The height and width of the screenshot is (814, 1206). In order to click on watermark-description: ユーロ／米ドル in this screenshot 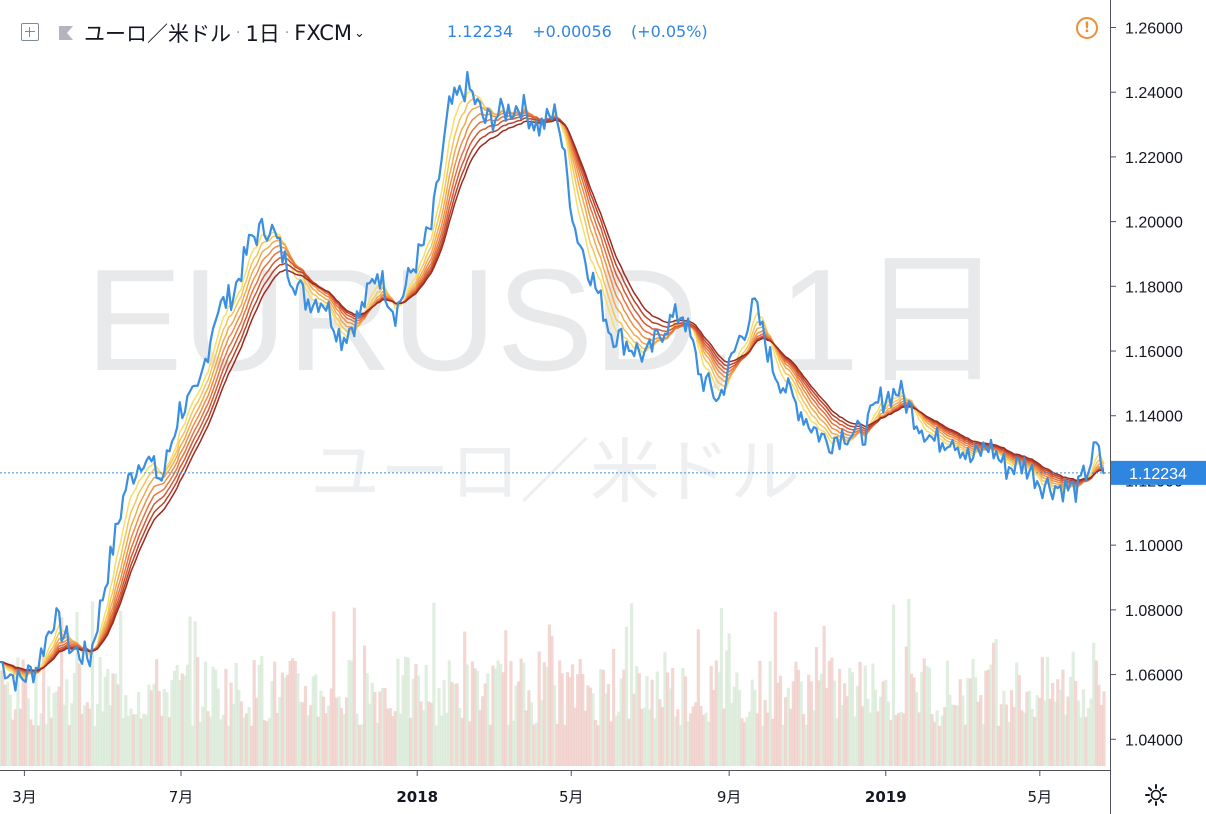, I will do `click(555, 472)`.